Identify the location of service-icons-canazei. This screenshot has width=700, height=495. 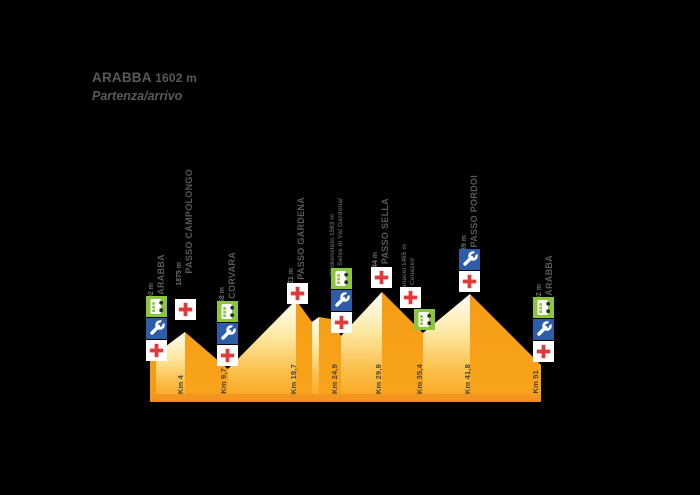
(410, 297).